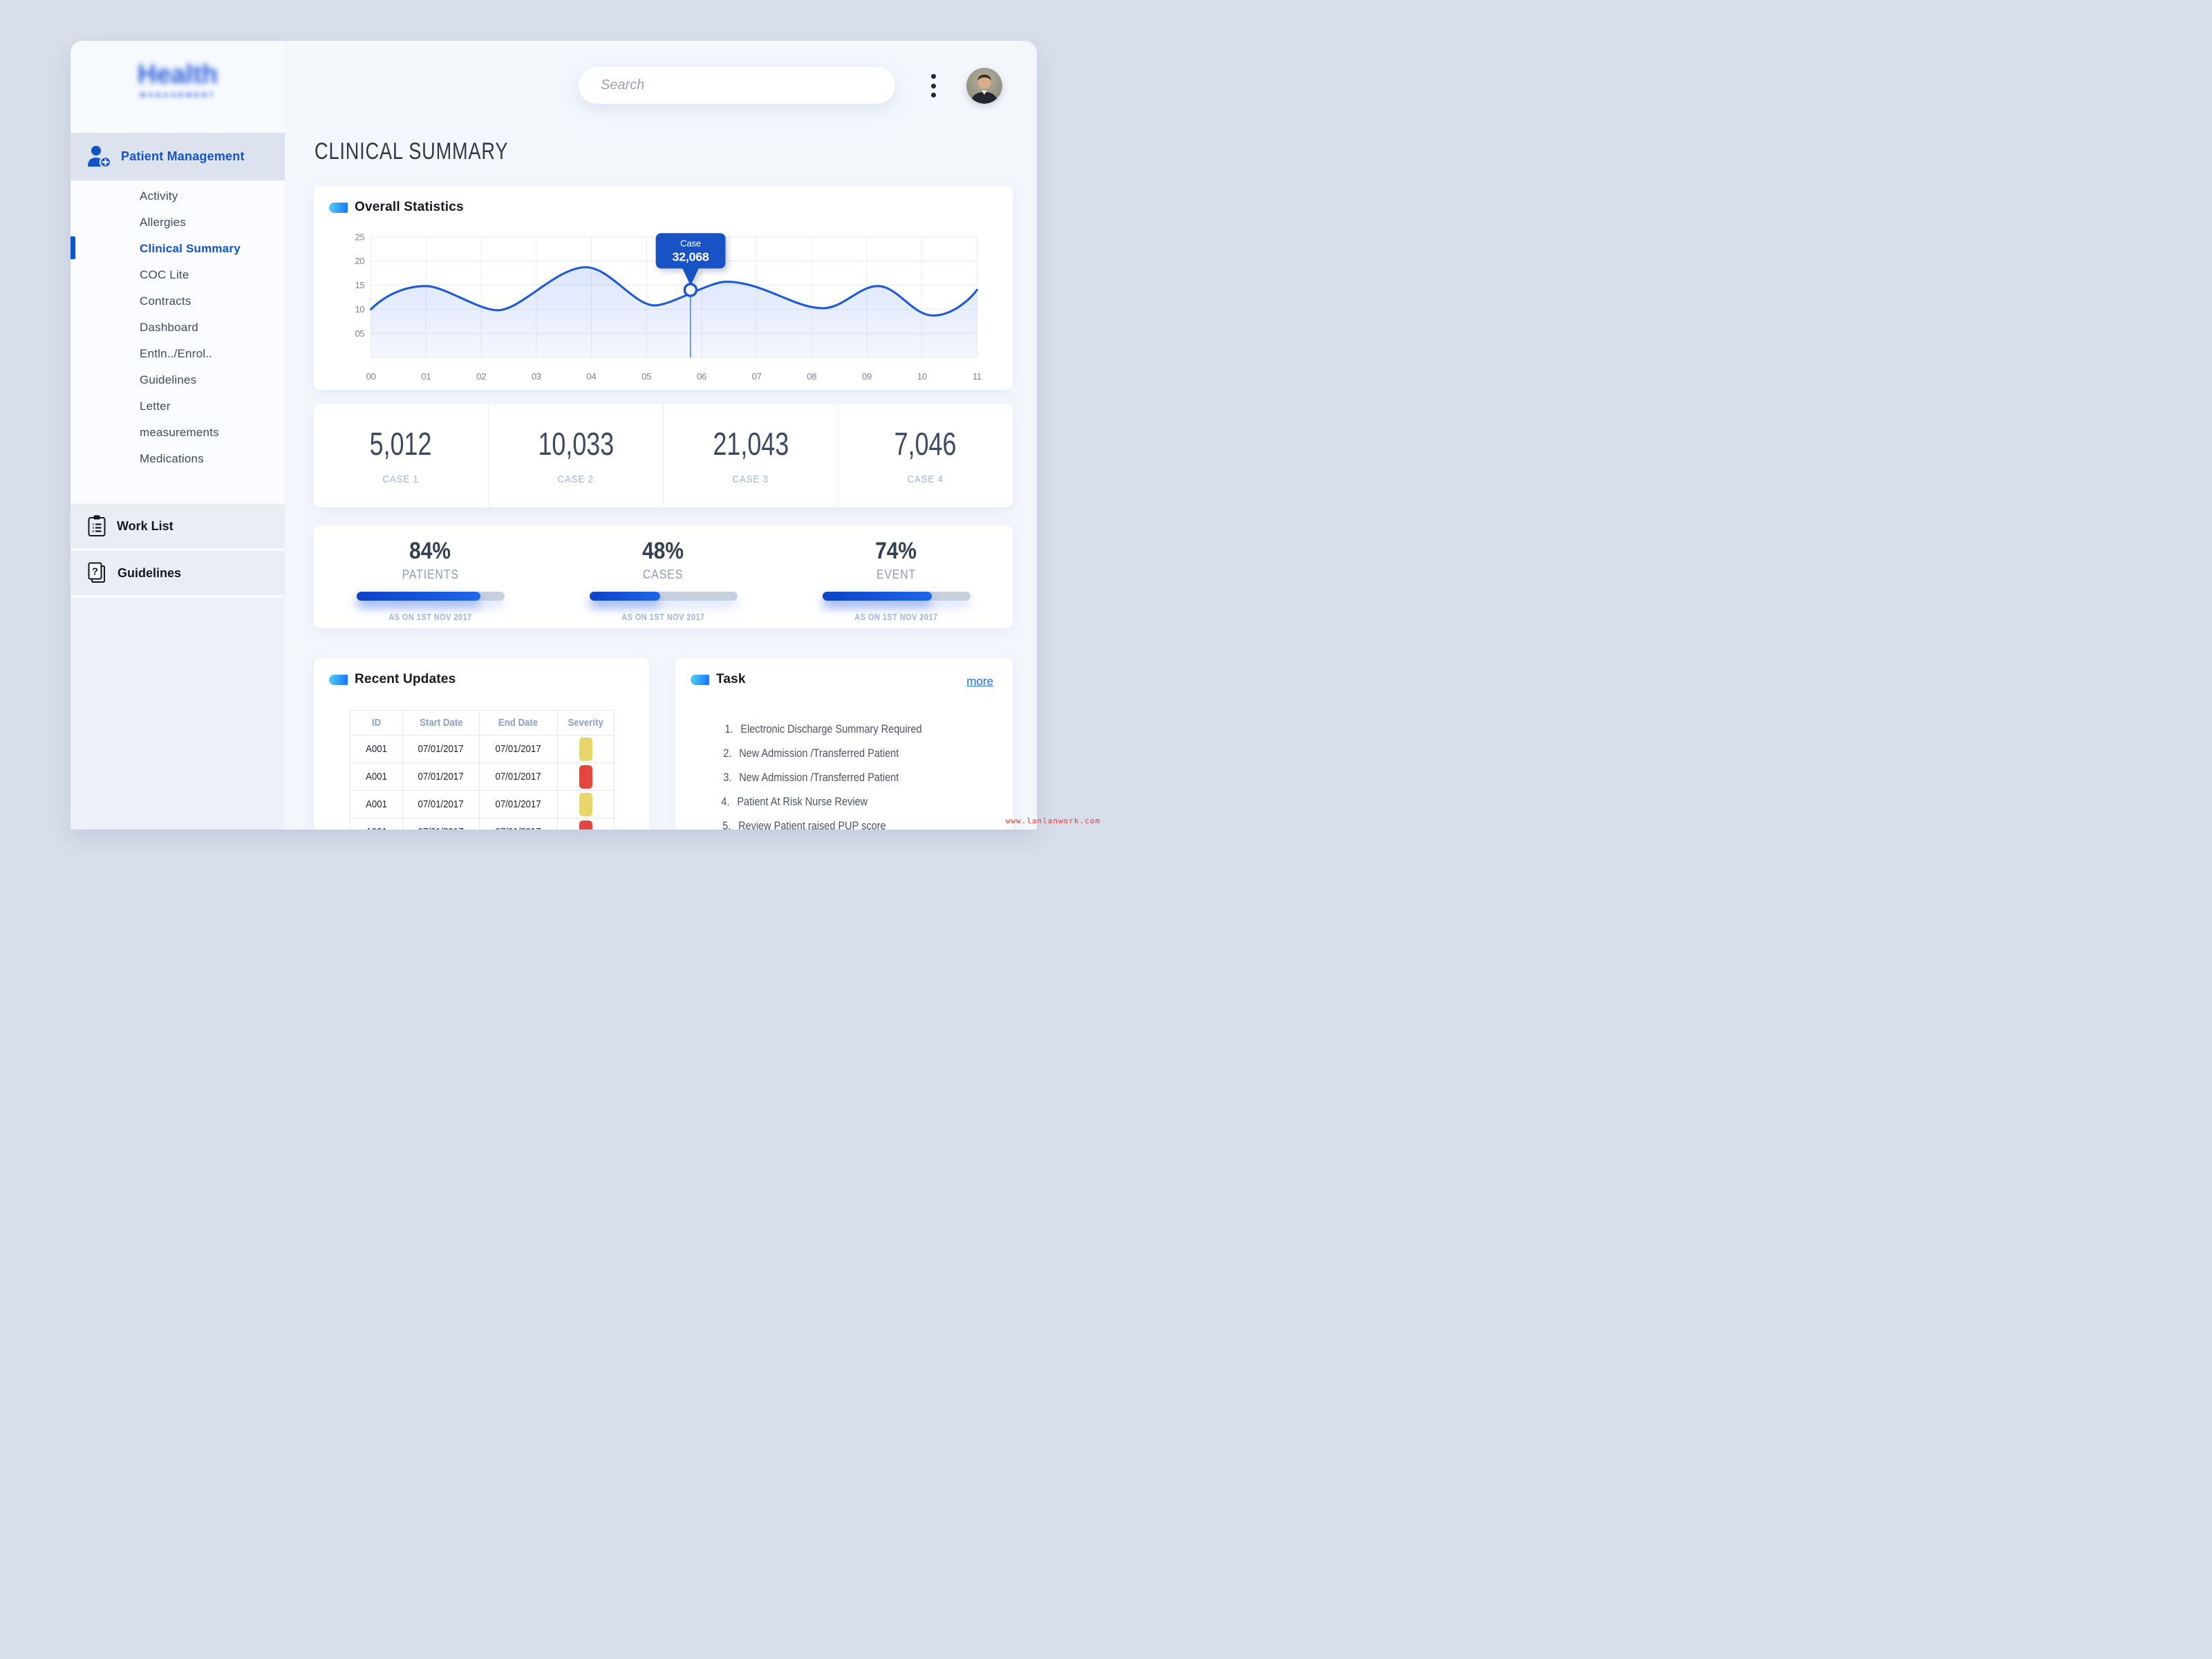 This screenshot has height=1659, width=2212. I want to click on patients-label: PATIENTS, so click(431, 574).